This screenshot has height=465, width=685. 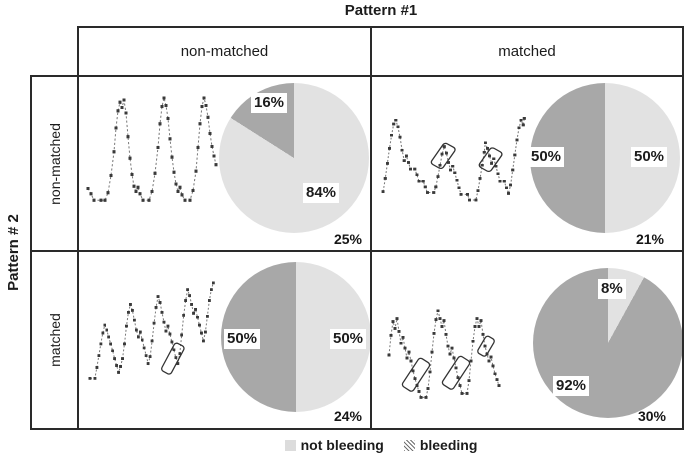 I want to click on legend-item-bleeding: bleeding, so click(x=440, y=445).